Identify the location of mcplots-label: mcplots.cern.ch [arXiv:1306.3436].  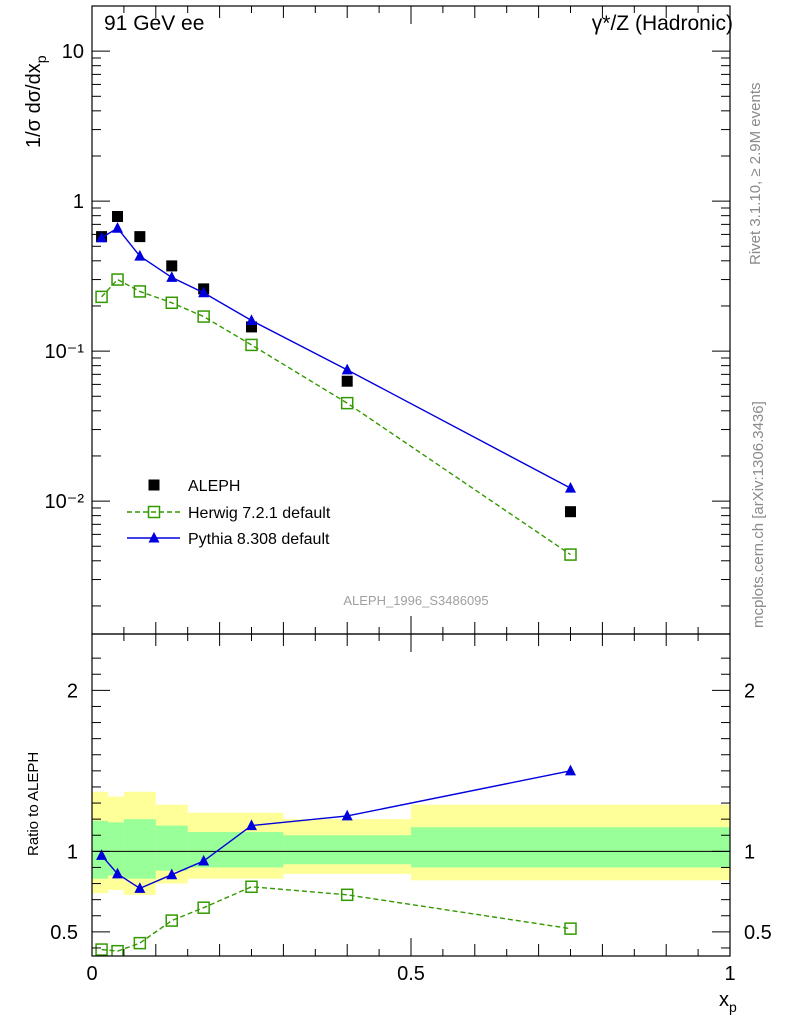
(758, 514).